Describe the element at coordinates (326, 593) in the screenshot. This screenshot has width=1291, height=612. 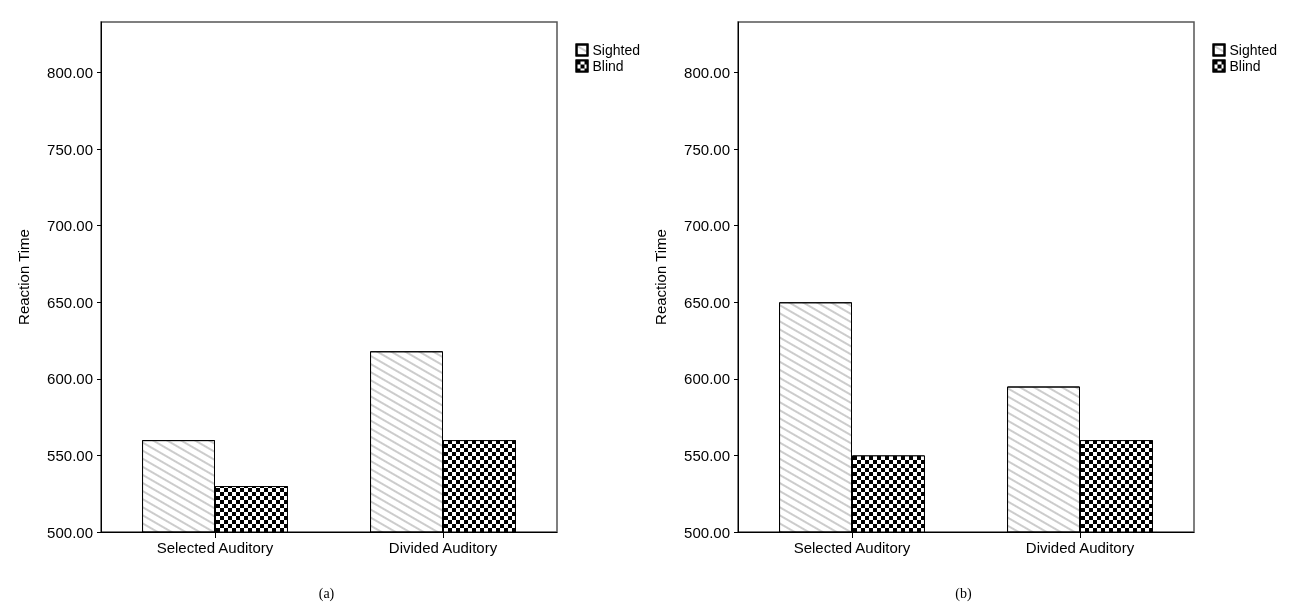
I see `text: (a)` at that location.